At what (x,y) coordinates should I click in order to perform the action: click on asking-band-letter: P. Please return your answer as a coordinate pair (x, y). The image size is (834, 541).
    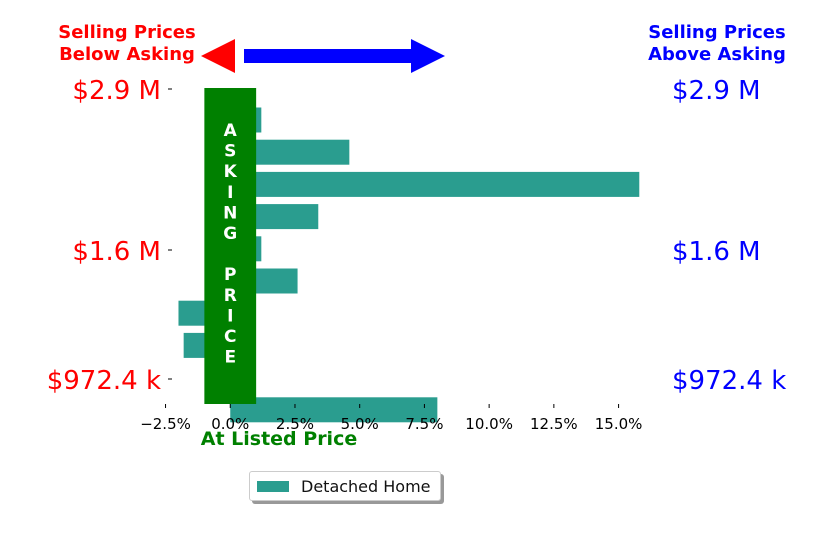
    Looking at the image, I should click on (230, 275).